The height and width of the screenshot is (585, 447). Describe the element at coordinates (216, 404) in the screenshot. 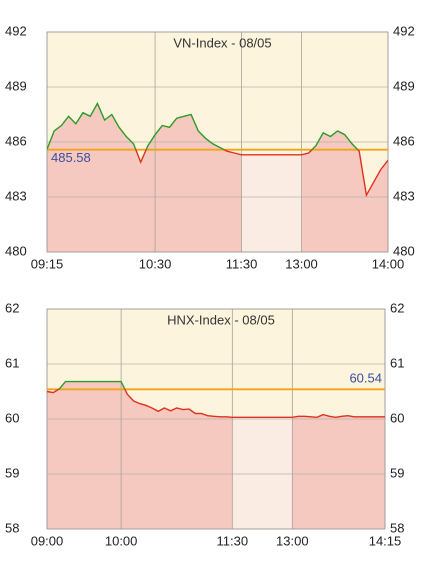

I see `price-line-down` at that location.